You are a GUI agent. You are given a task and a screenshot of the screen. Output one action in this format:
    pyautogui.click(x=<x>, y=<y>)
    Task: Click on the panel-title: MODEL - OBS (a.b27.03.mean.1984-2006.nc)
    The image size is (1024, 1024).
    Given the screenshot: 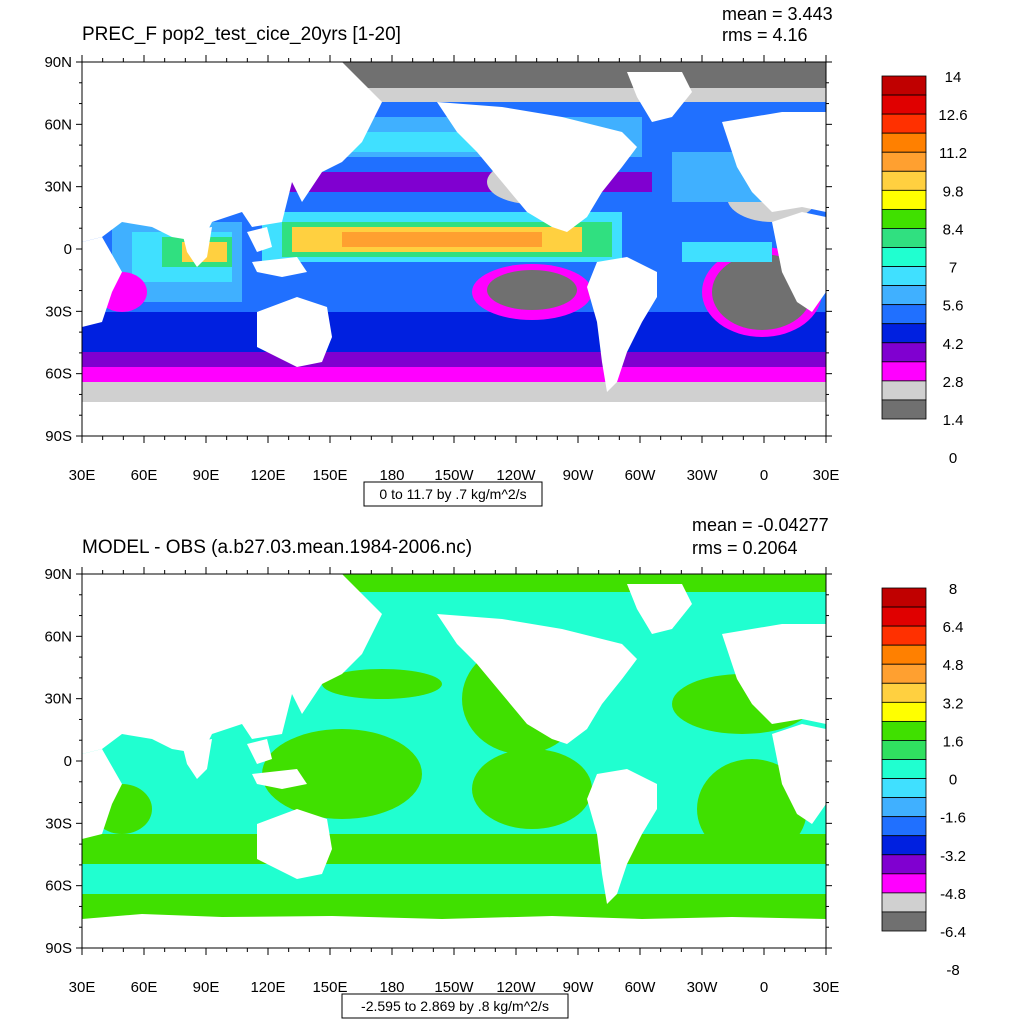 What is the action you would take?
    pyautogui.click(x=277, y=547)
    